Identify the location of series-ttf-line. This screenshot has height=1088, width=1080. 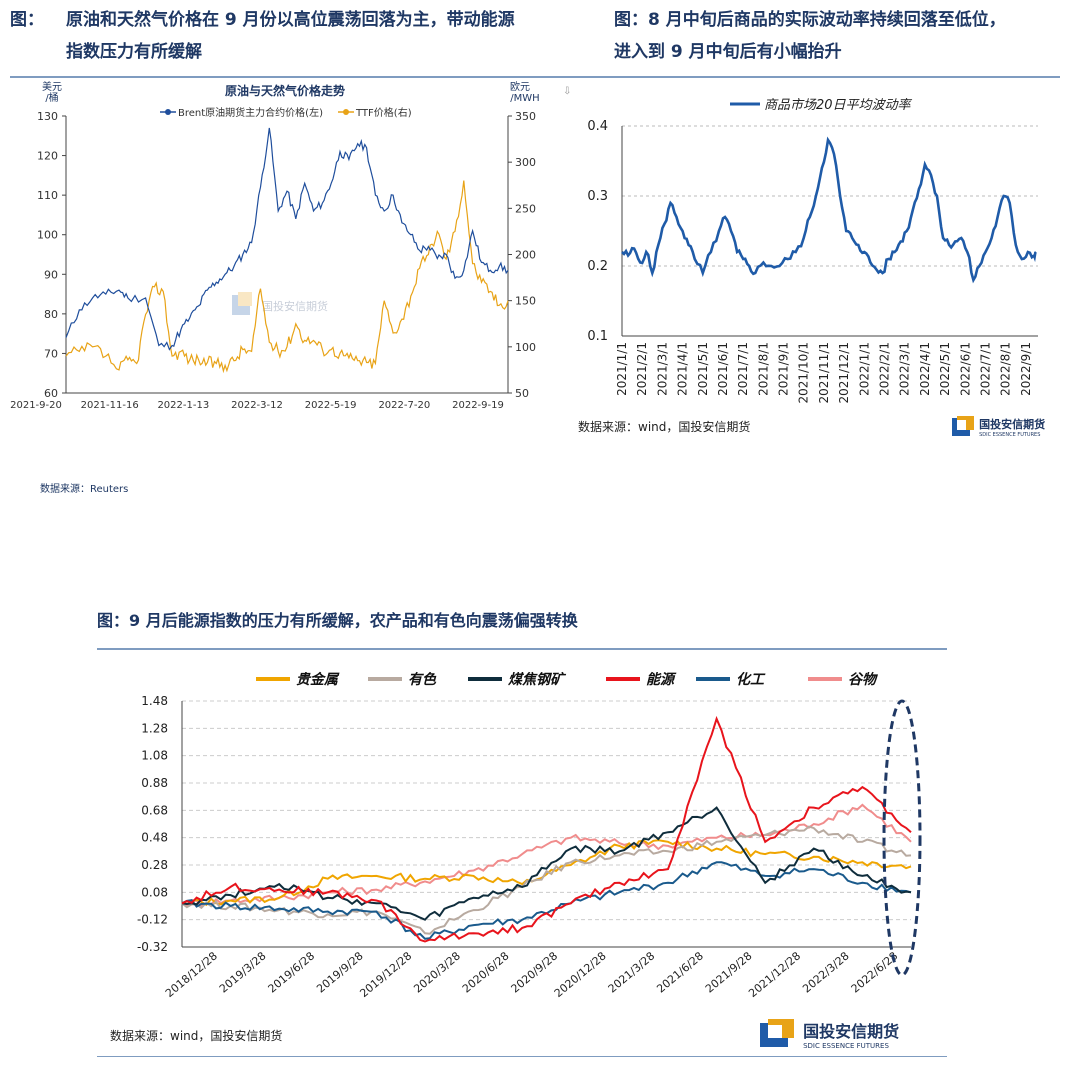
(287, 277).